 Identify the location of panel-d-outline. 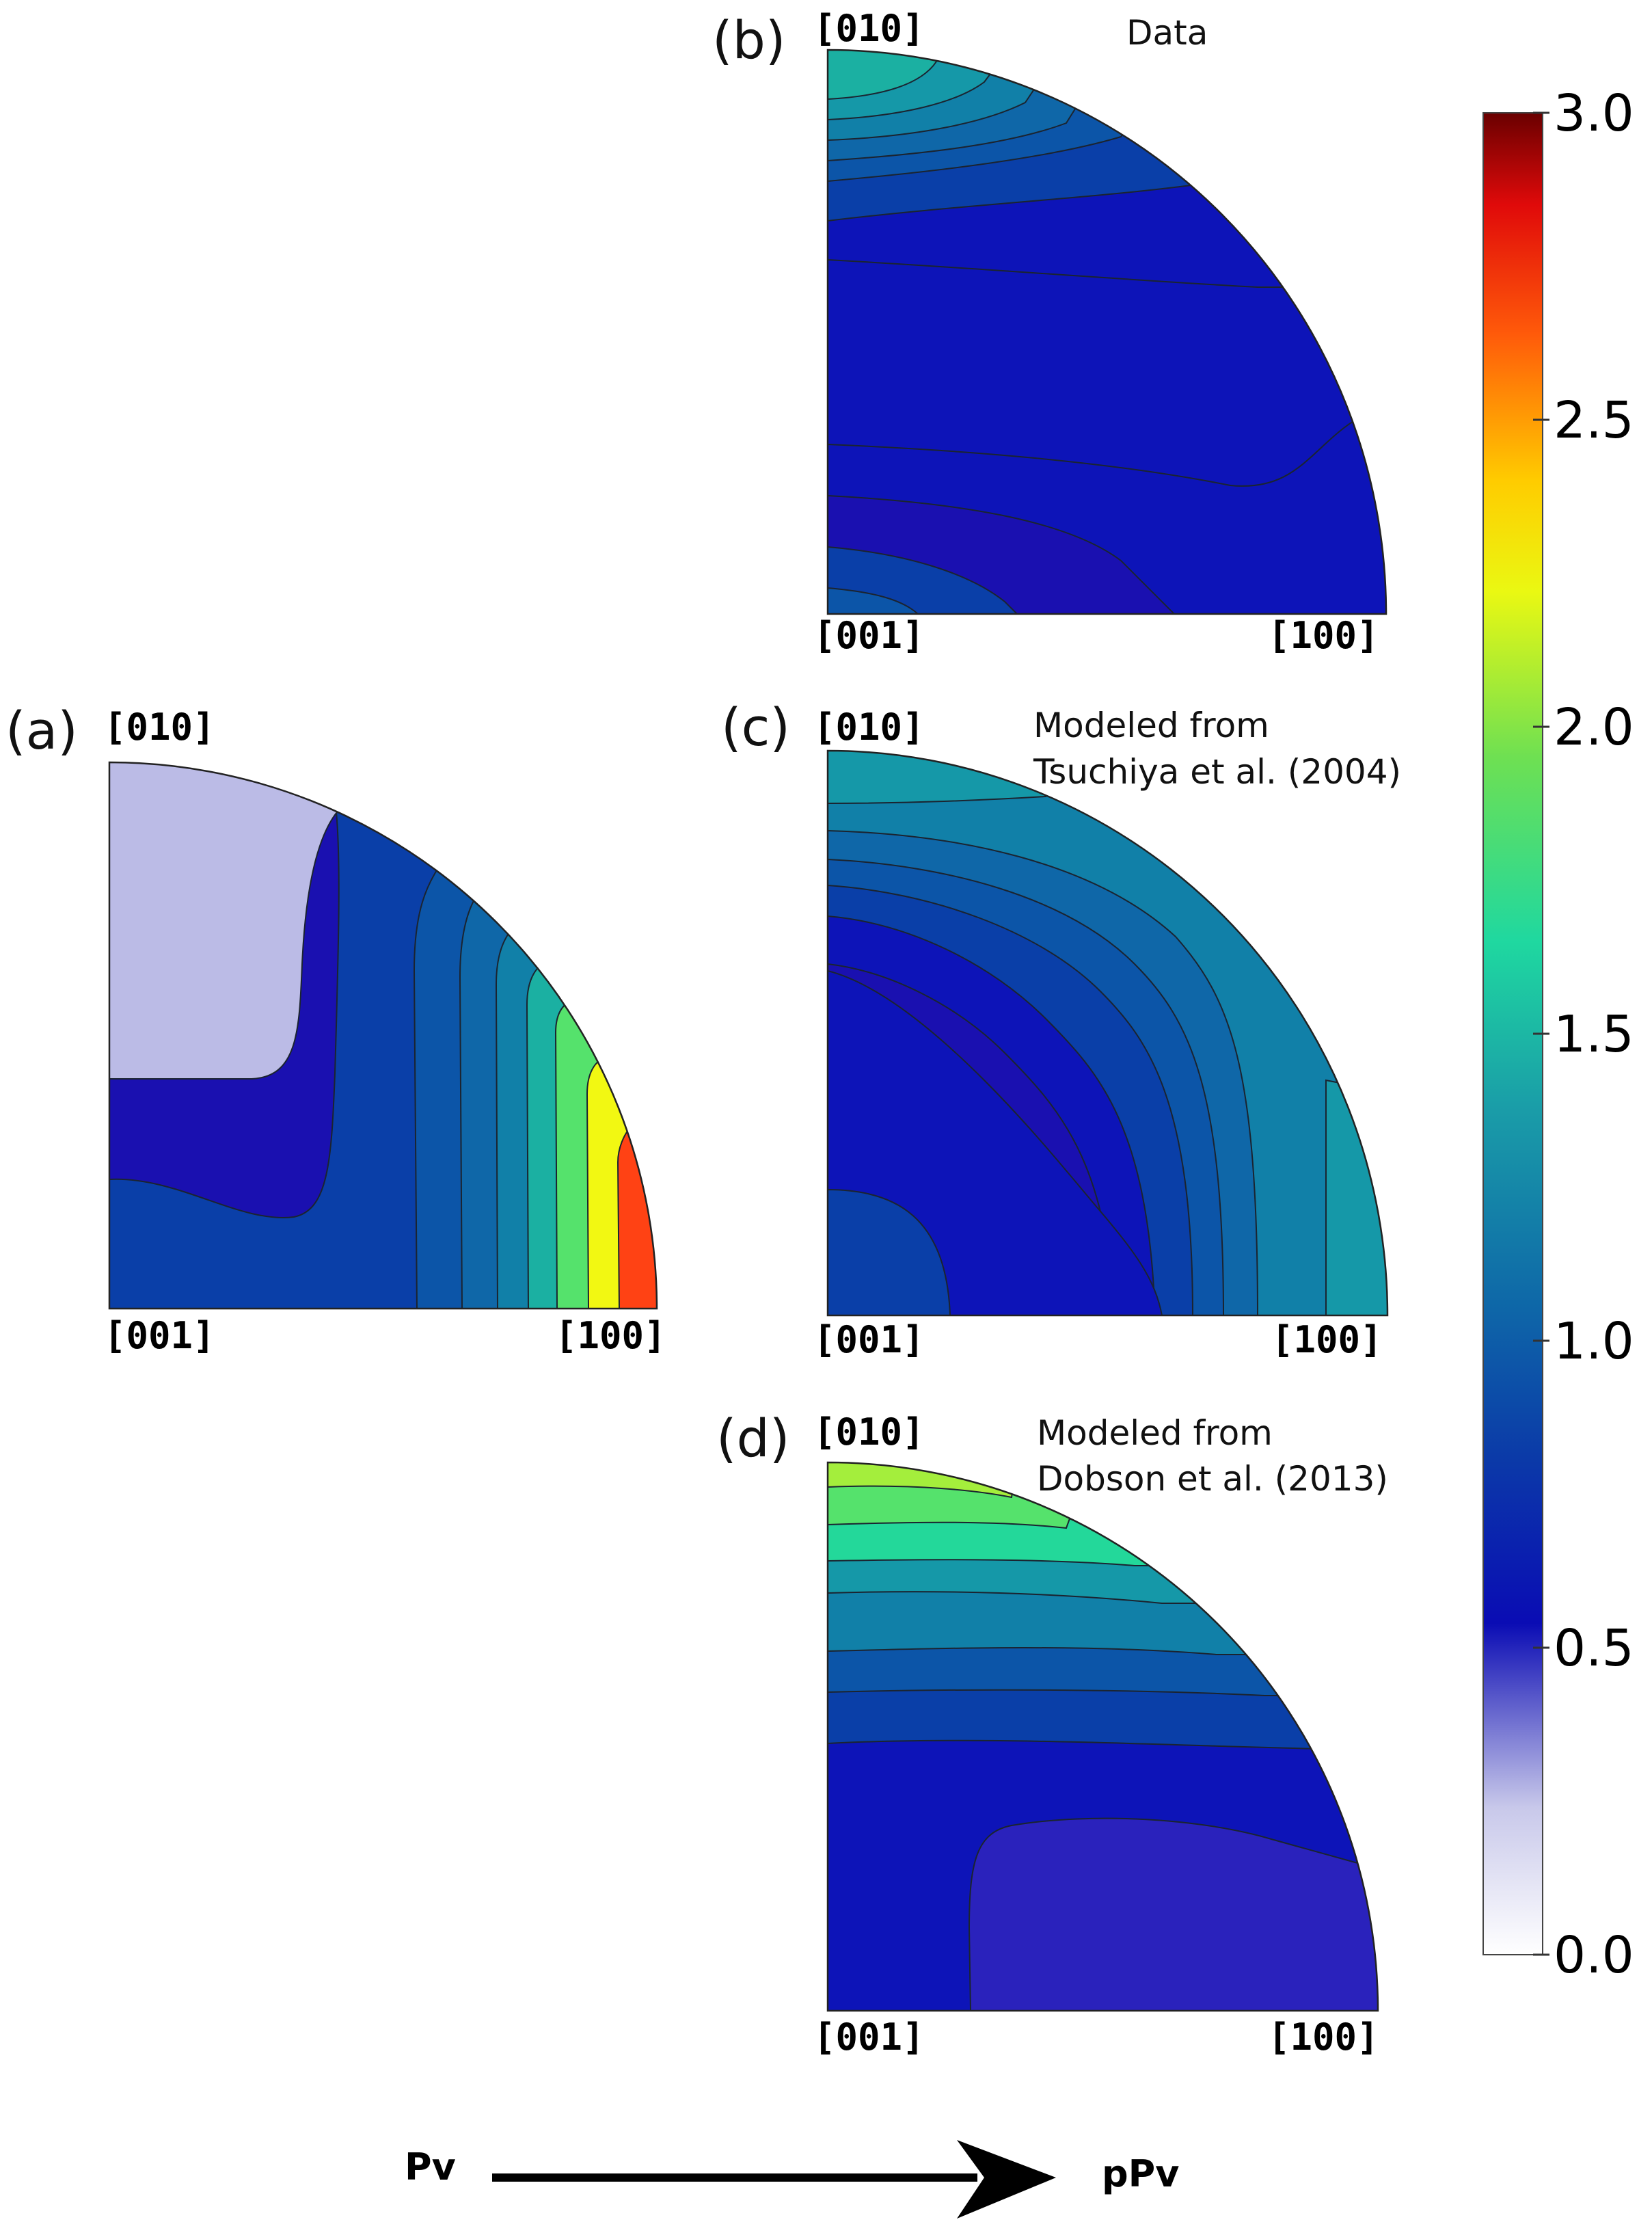
(1102, 1736).